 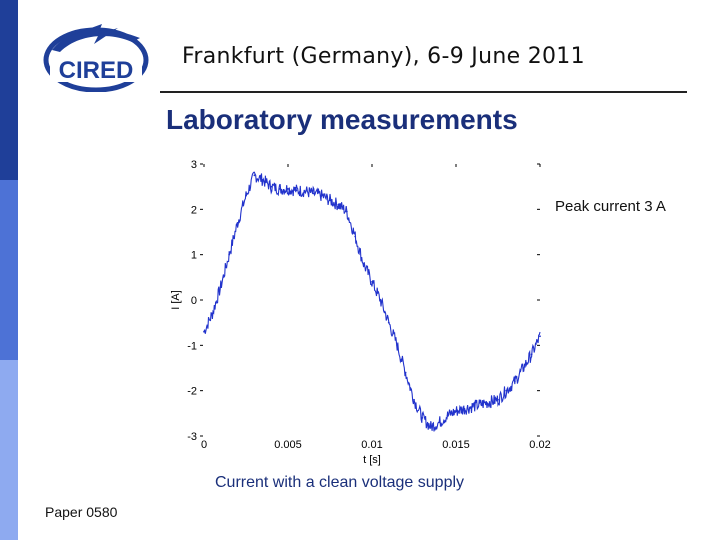 I want to click on y-tick-label: -2, so click(x=192, y=392).